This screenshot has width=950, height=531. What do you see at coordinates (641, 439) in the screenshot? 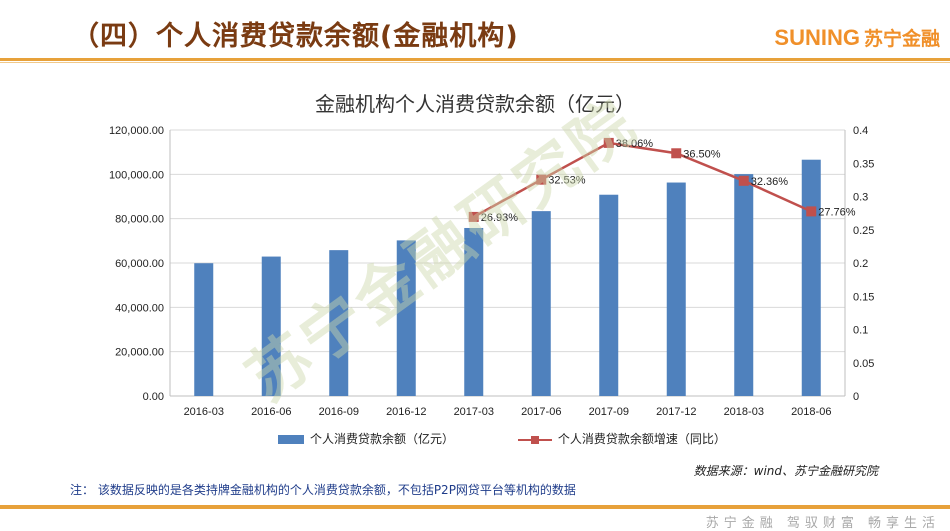
I see `legend-label-growth: 个人消费贷款余额增速（同比）` at bounding box center [641, 439].